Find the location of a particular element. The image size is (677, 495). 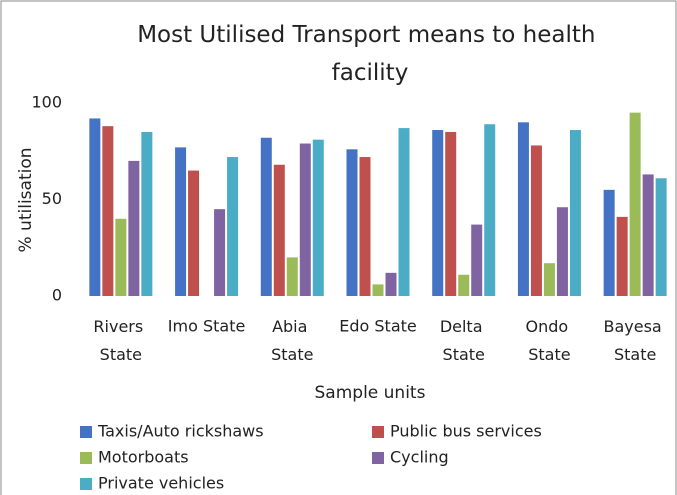

x-tick-label: Ondo State is located at coordinates (550, 340).